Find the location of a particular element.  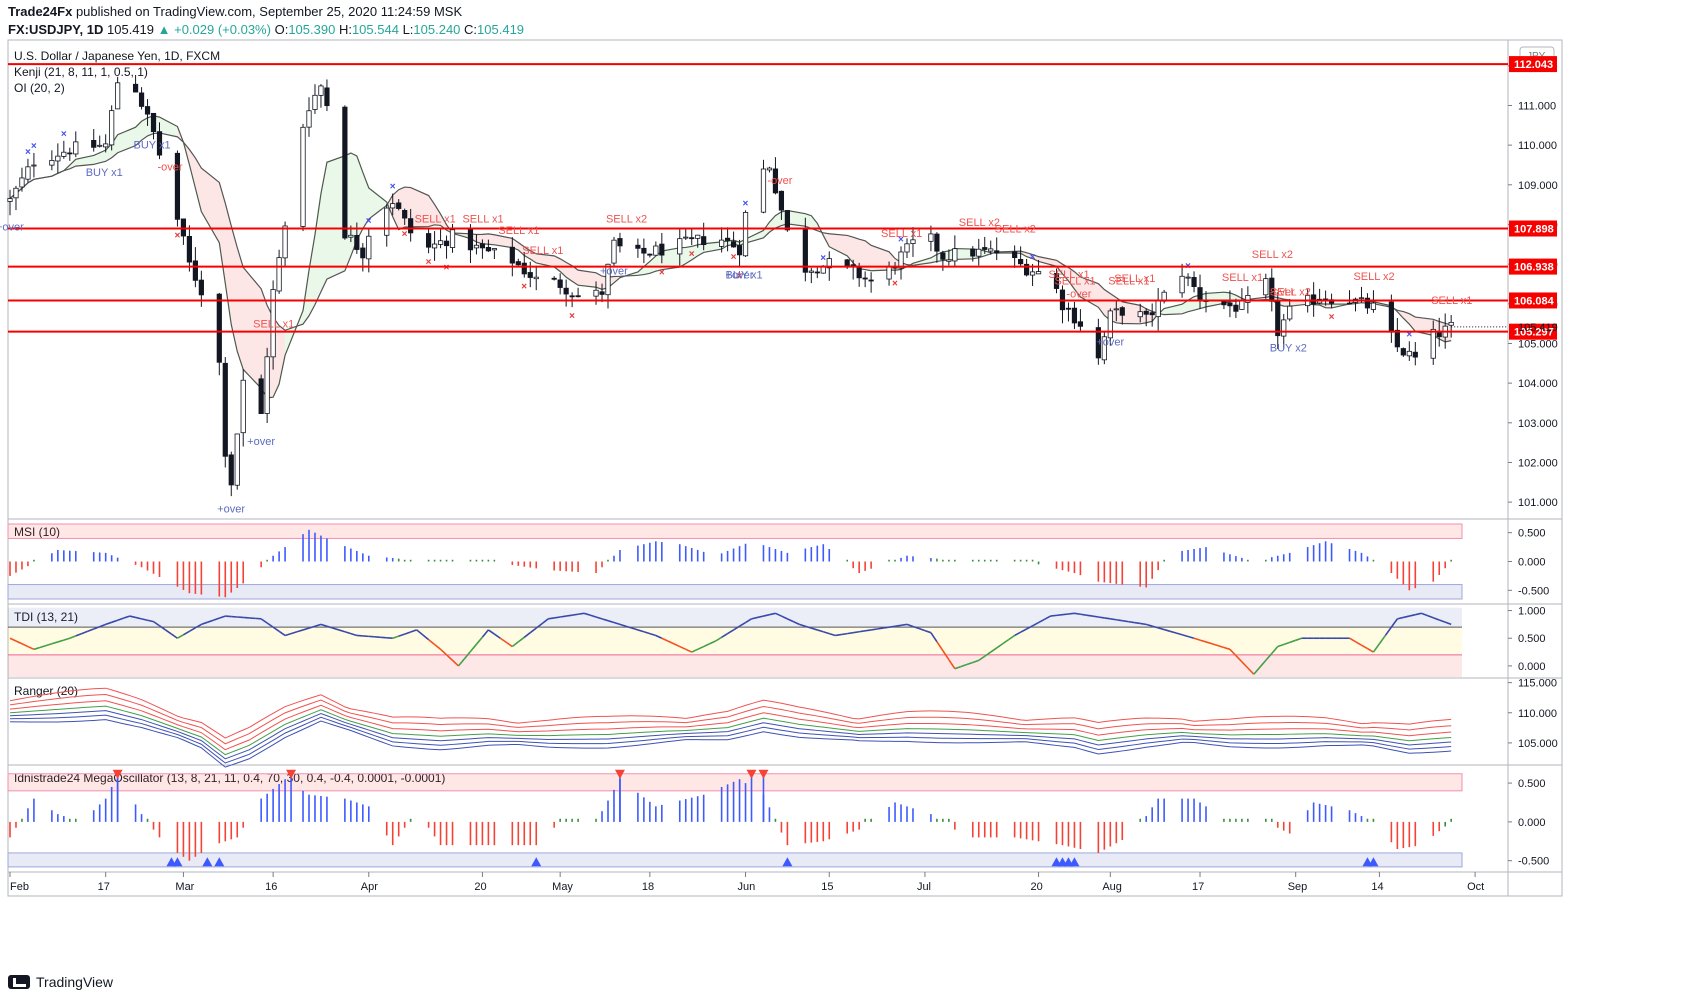

msi-pane: 0.500 0.000 -0.500 MSI (10) is located at coordinates (778, 561).